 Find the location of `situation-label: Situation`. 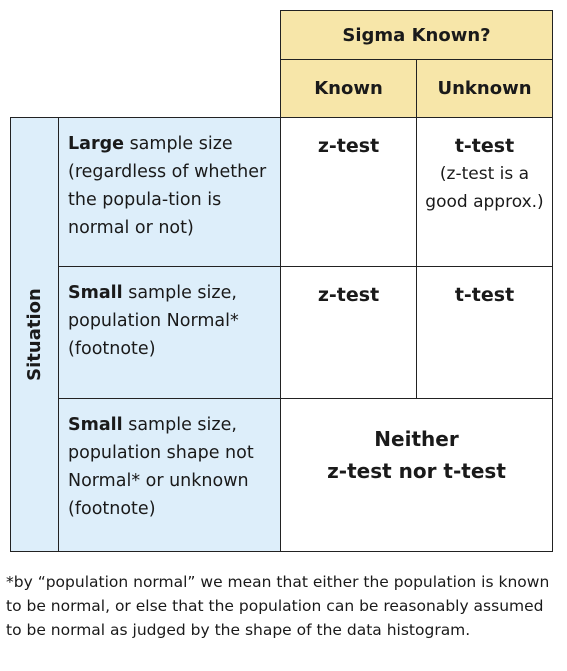

situation-label: Situation is located at coordinates (34, 334).